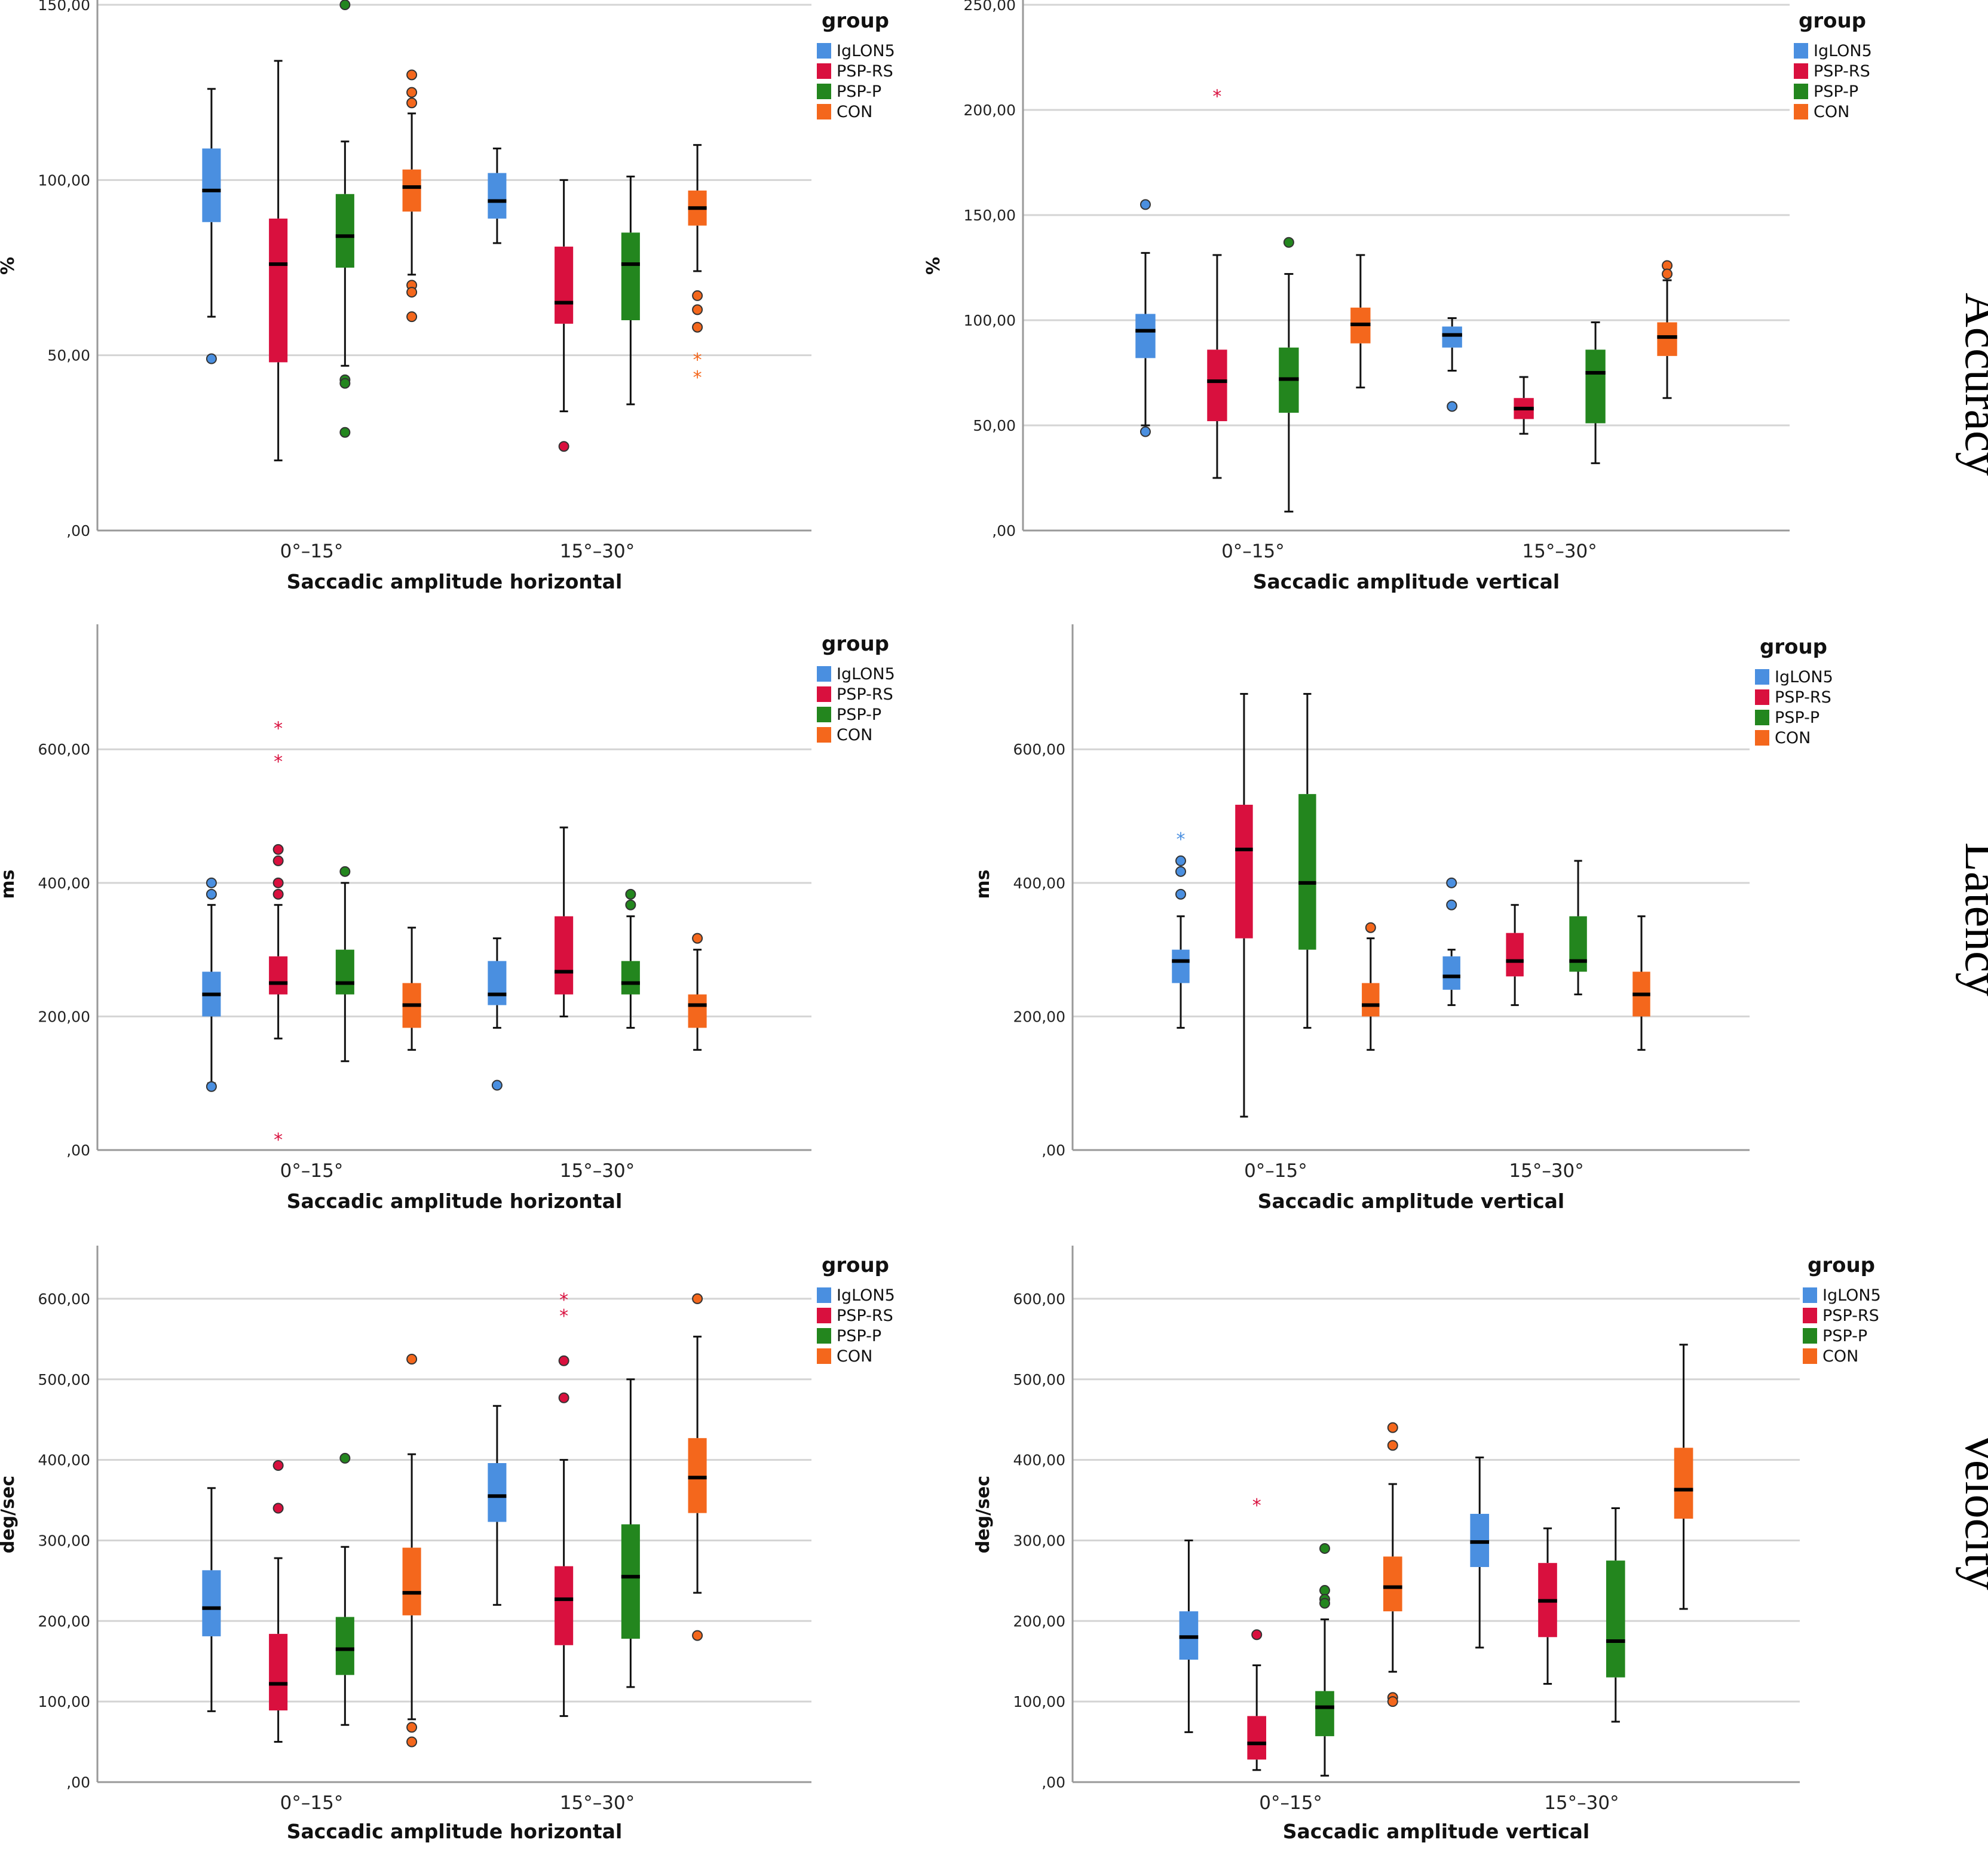 The height and width of the screenshot is (1855, 1988). I want to click on y-tick-label: 50,00, so click(68, 355).